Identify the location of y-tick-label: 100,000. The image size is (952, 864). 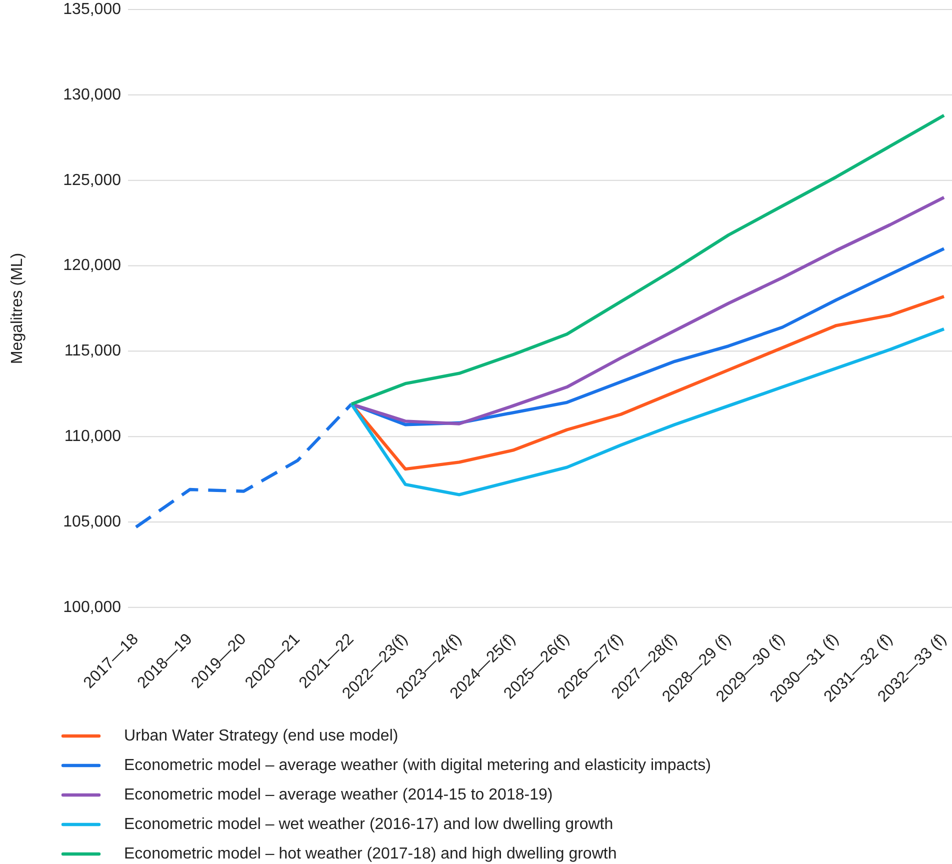
(92, 607).